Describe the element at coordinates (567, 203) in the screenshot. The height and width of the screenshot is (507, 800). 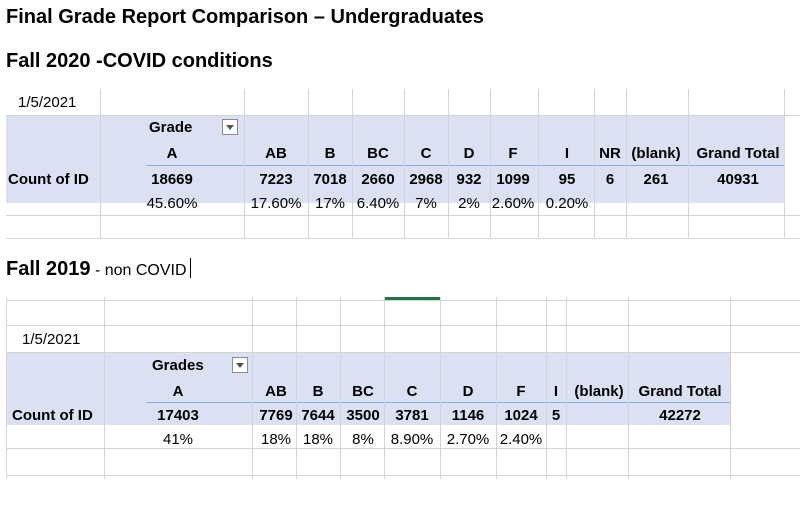
I see `percent-cell: 0.20%` at that location.